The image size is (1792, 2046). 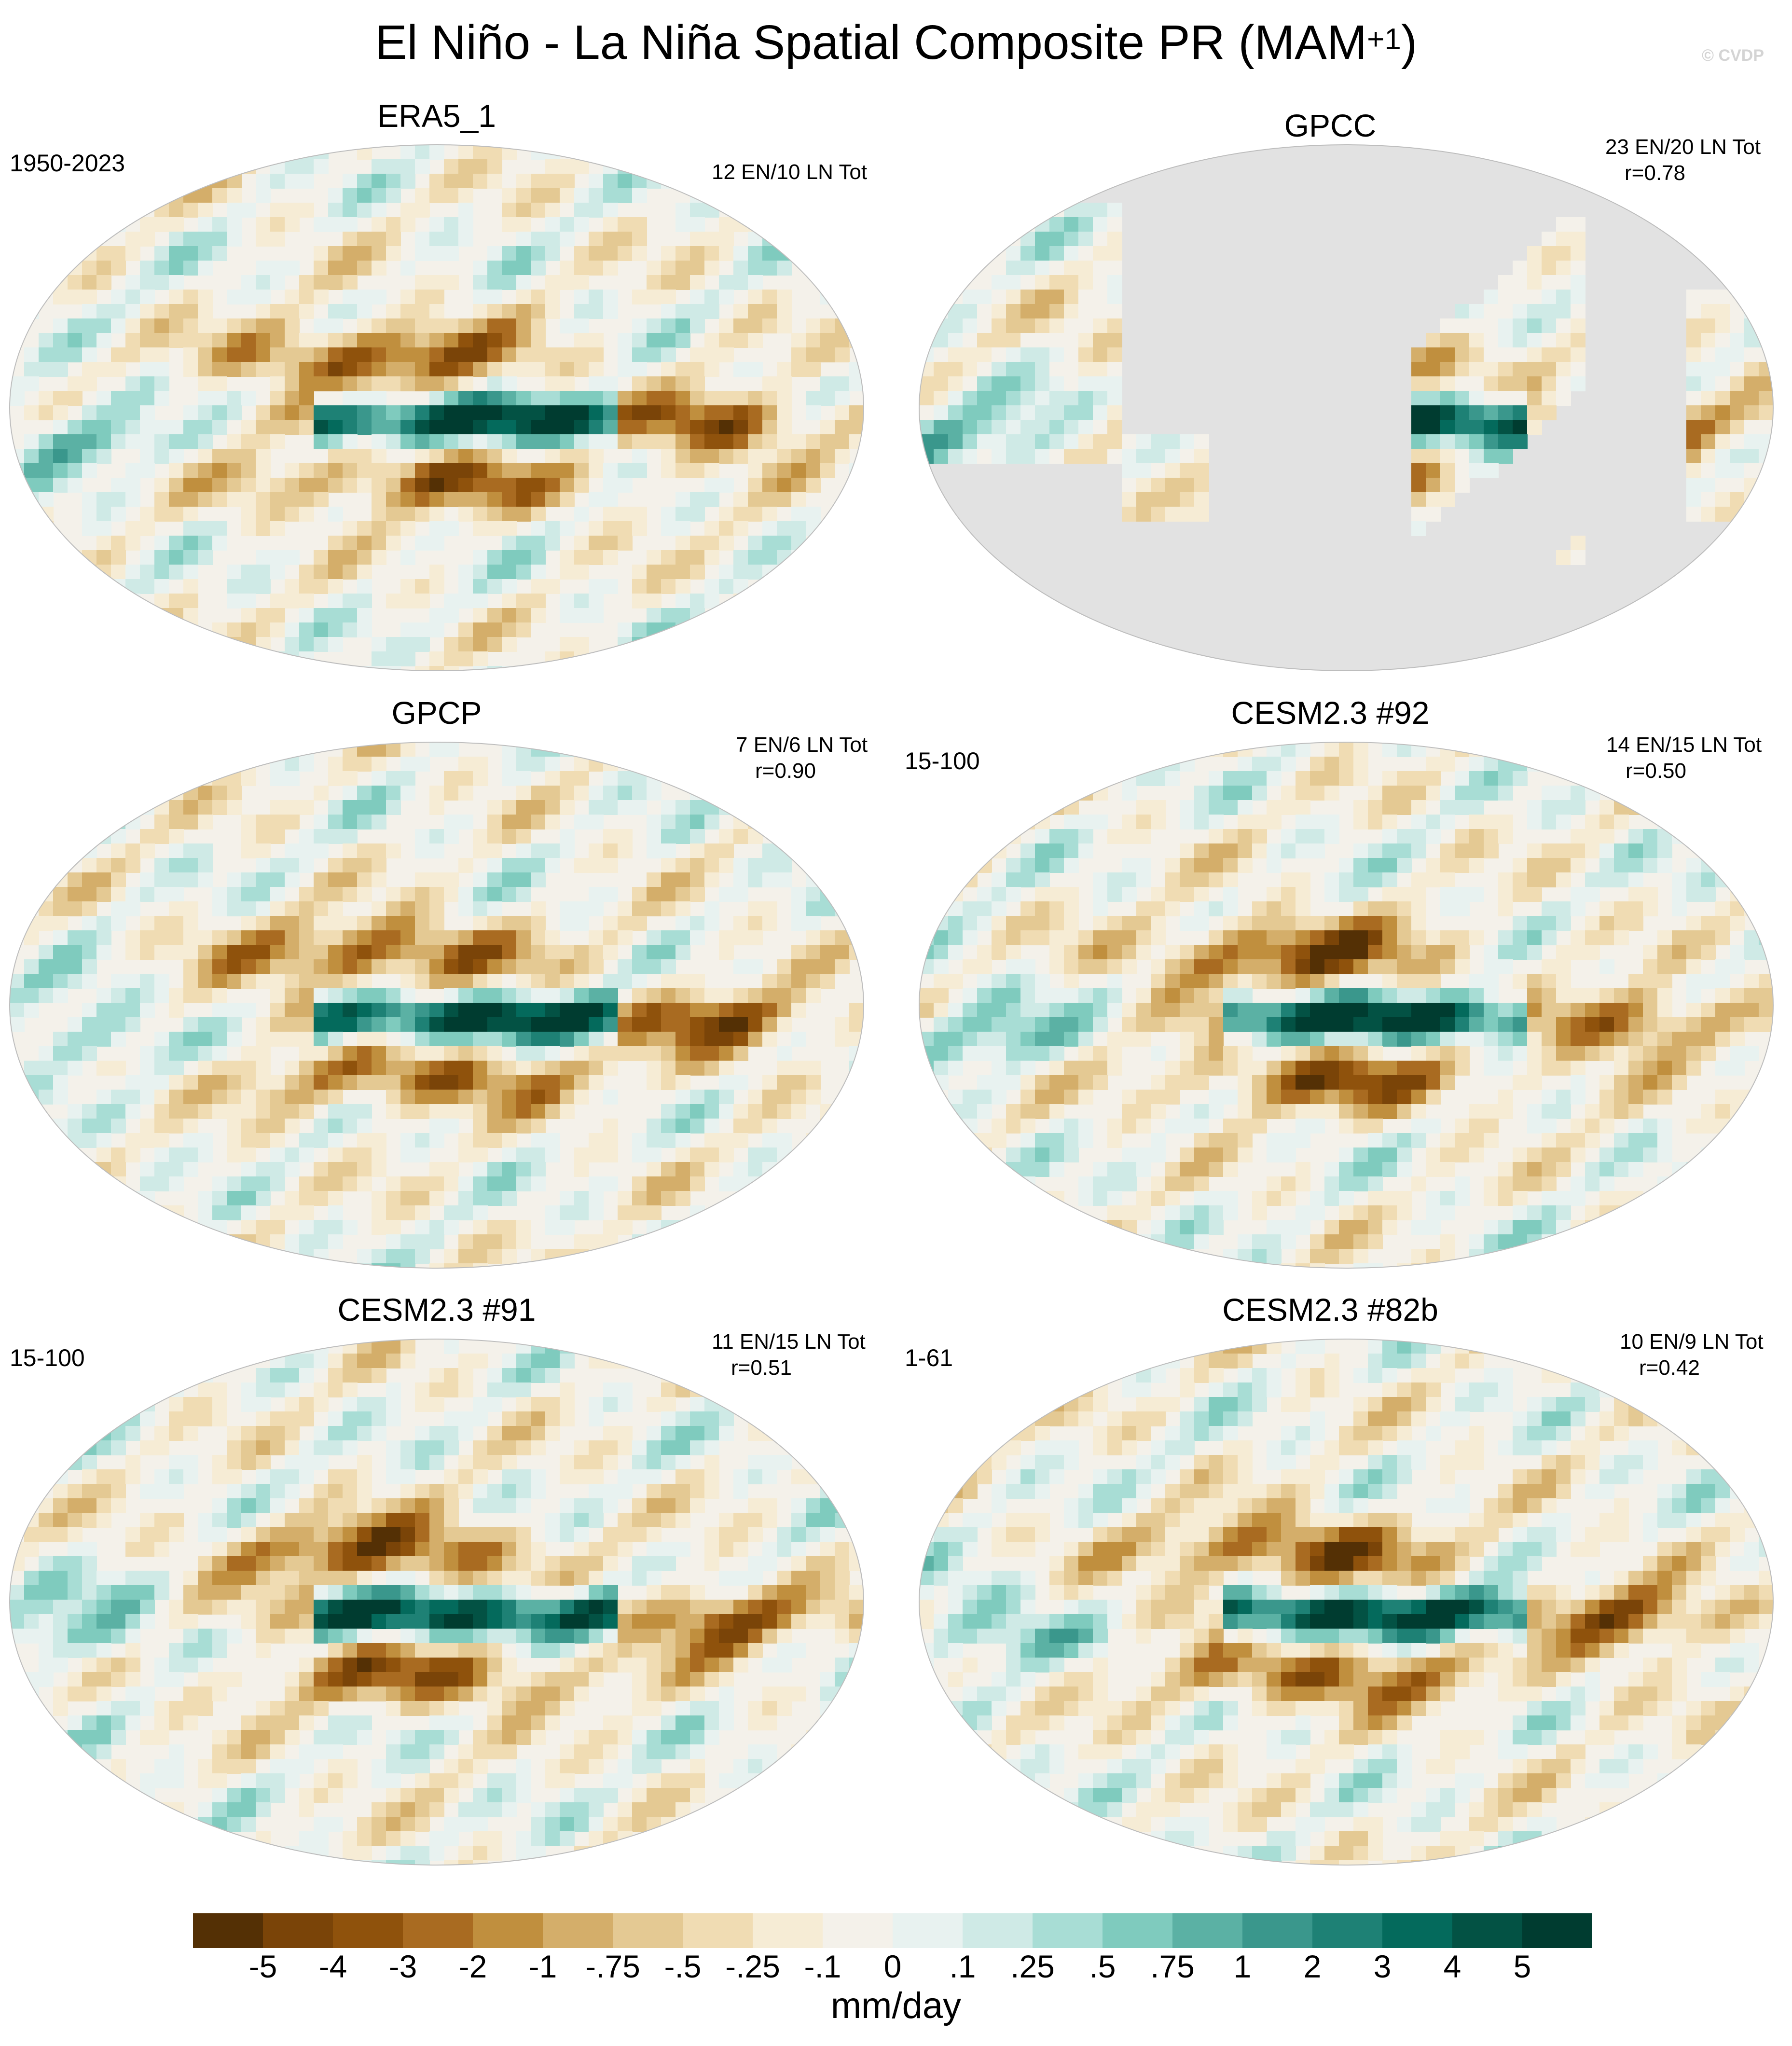 What do you see at coordinates (790, 172) in the screenshot?
I see `panel-stats: 12 EN/10 LN Tot` at bounding box center [790, 172].